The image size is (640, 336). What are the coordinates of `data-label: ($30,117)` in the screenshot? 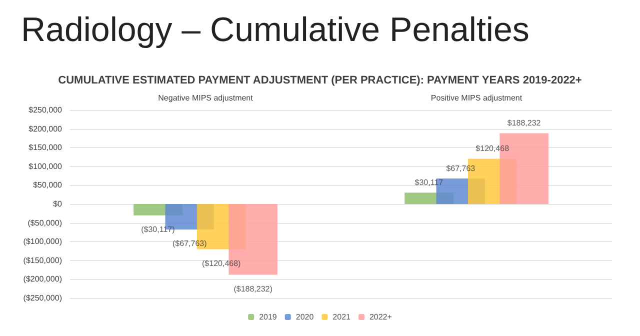 It's located at (158, 229).